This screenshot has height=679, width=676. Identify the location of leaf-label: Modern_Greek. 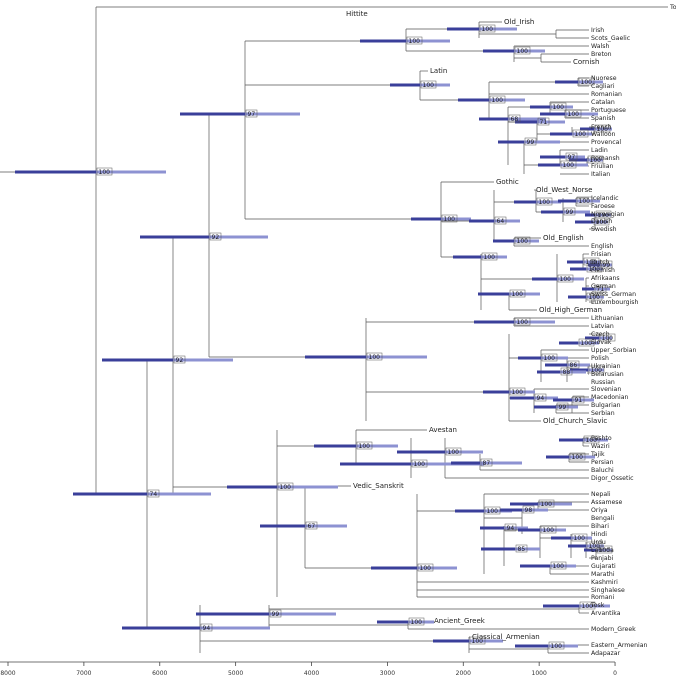
(613, 629).